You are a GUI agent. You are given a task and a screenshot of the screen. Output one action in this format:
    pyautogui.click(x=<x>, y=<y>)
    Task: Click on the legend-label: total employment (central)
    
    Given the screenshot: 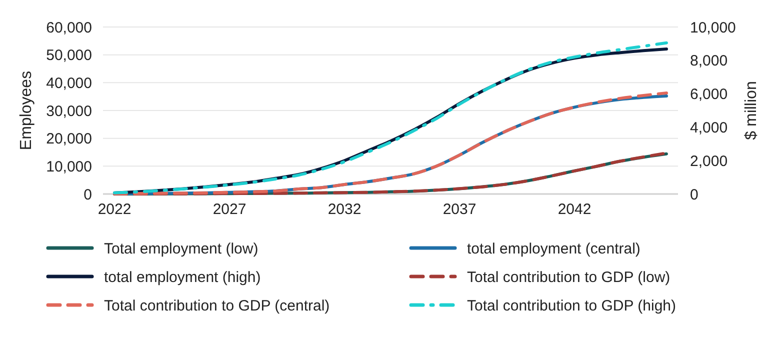 What is the action you would take?
    pyautogui.click(x=553, y=249)
    